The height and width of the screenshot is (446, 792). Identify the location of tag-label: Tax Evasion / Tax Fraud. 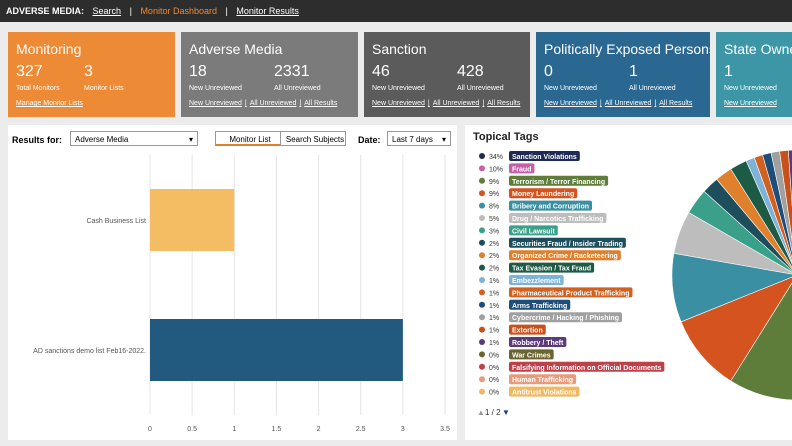
(551, 269).